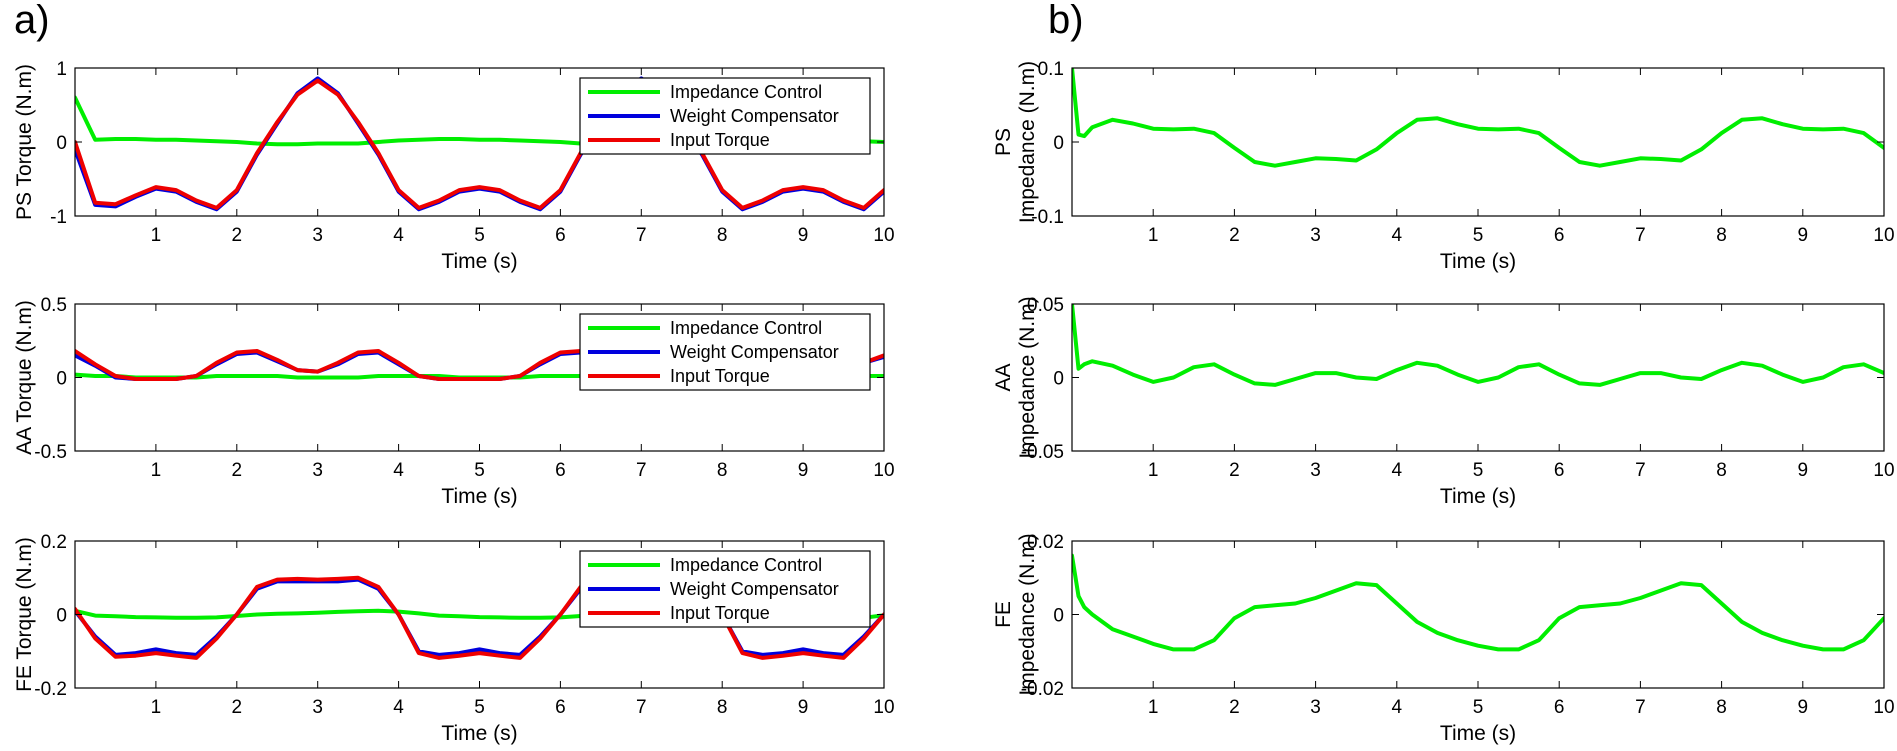  Describe the element at coordinates (58, 217) in the screenshot. I see `y-tick-label: -1` at that location.